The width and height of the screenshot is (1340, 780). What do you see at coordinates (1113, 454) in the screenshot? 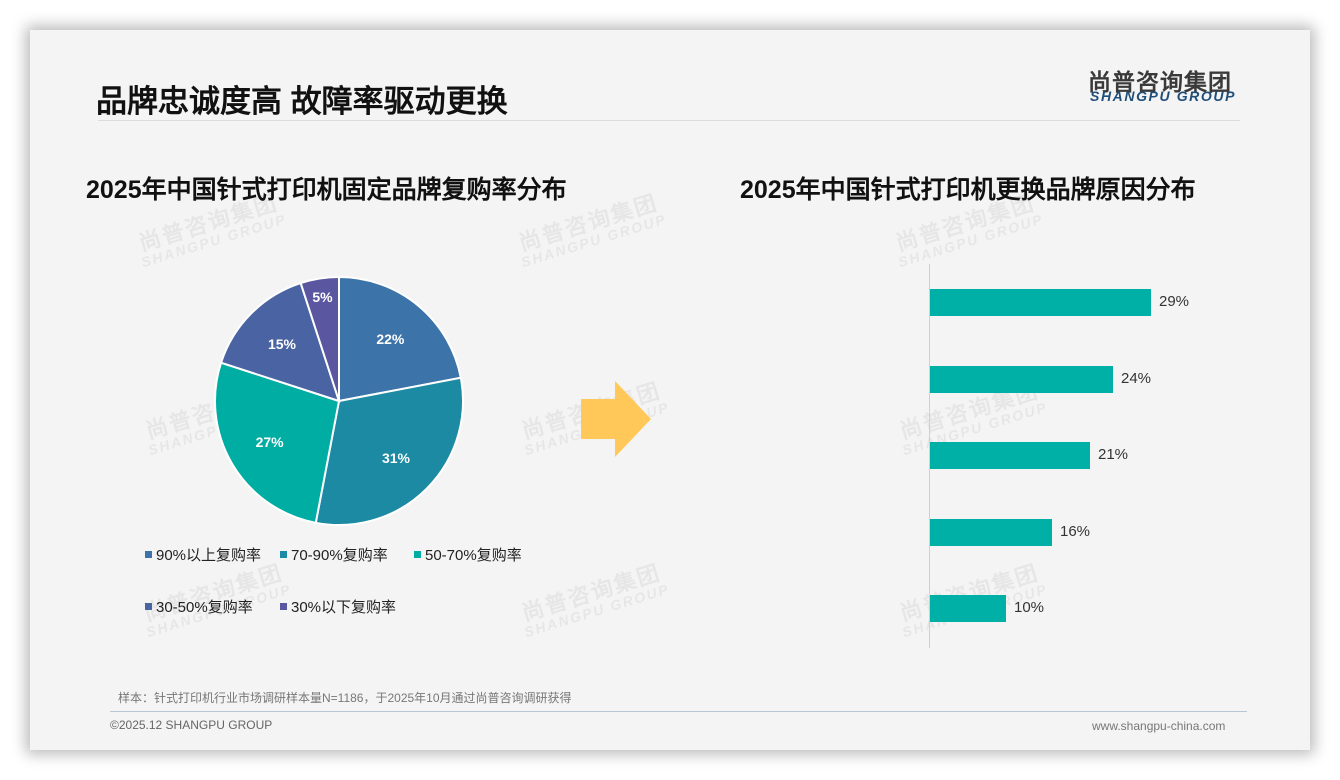
I see `bar-value: 21%` at bounding box center [1113, 454].